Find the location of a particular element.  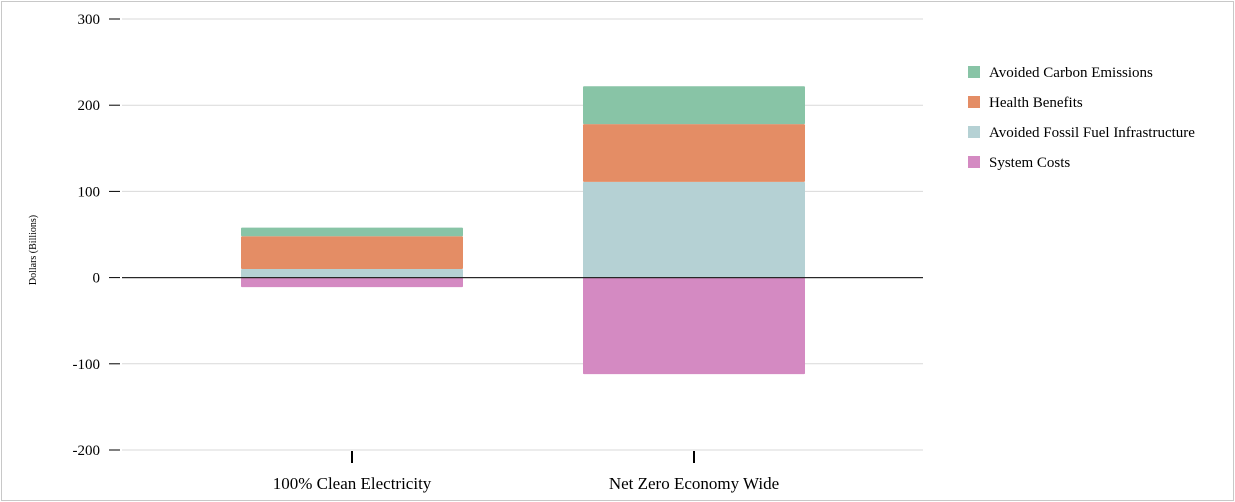

y-tick-label: 0 is located at coordinates (97, 279).